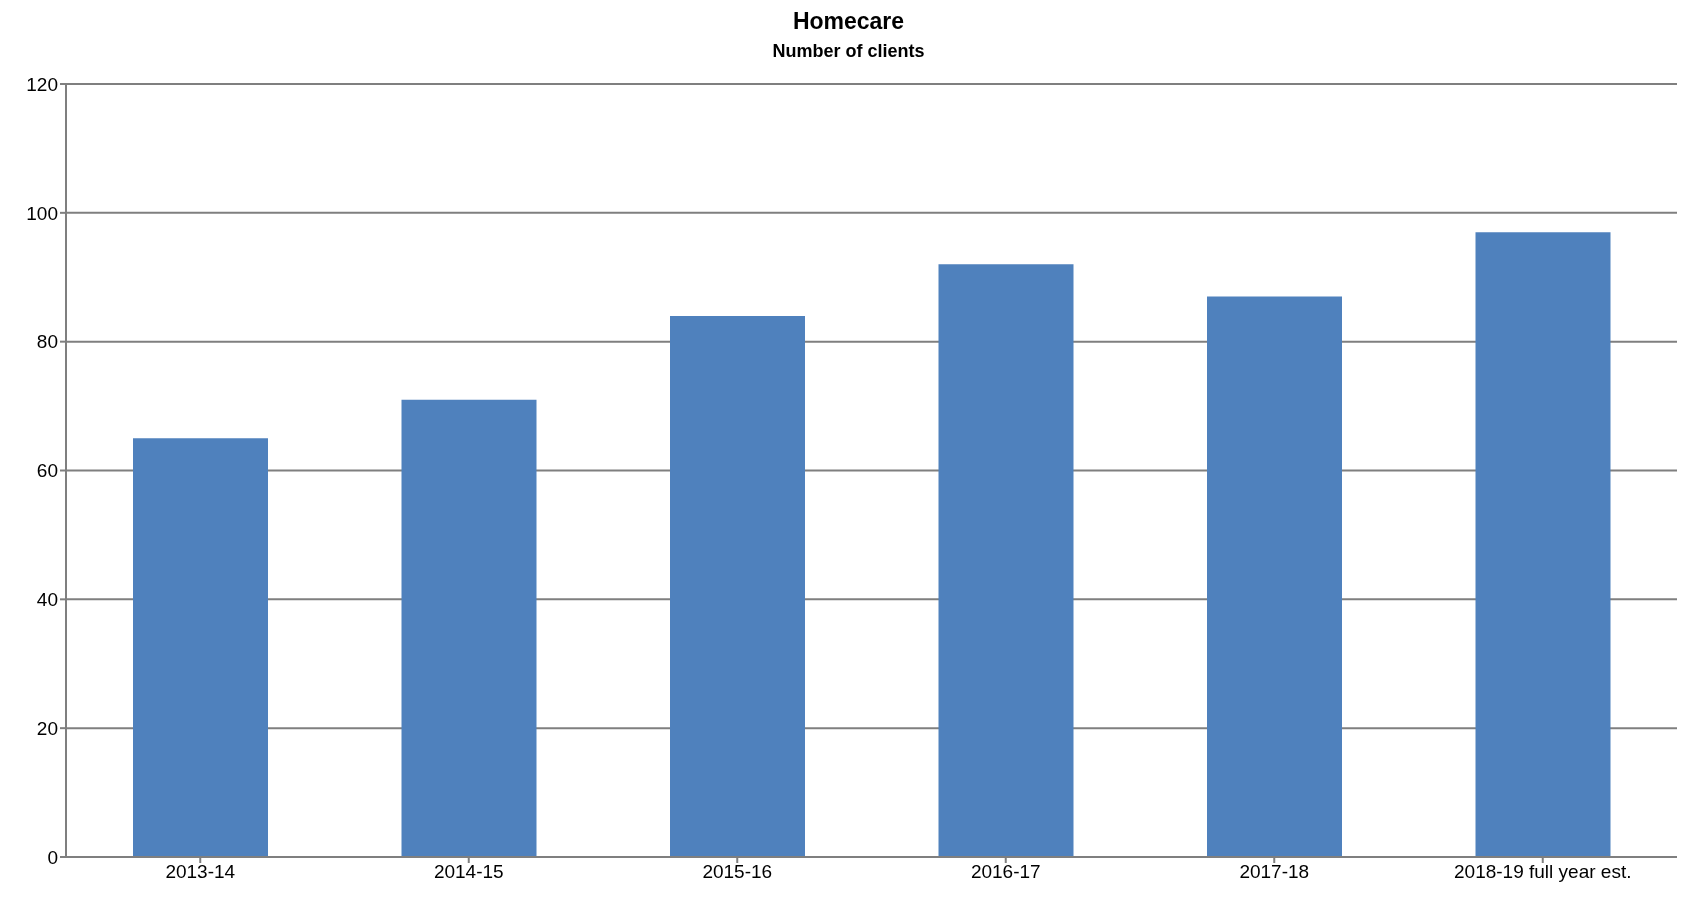 Image resolution: width=1697 pixels, height=924 pixels. I want to click on chart-subtitle: Number of clients, so click(848, 51).